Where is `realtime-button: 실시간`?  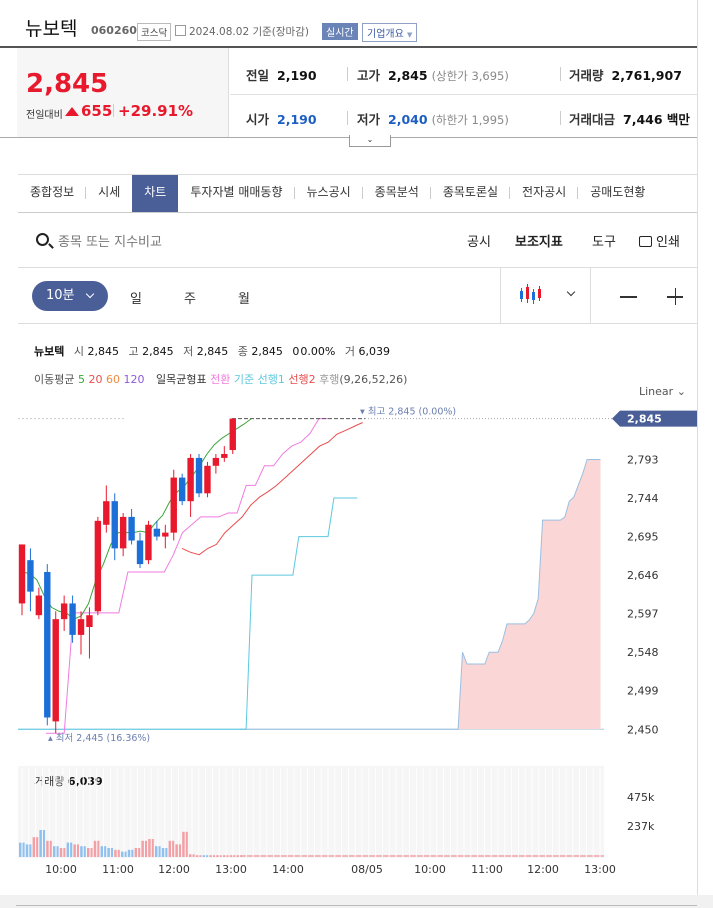 realtime-button: 실시간 is located at coordinates (340, 31).